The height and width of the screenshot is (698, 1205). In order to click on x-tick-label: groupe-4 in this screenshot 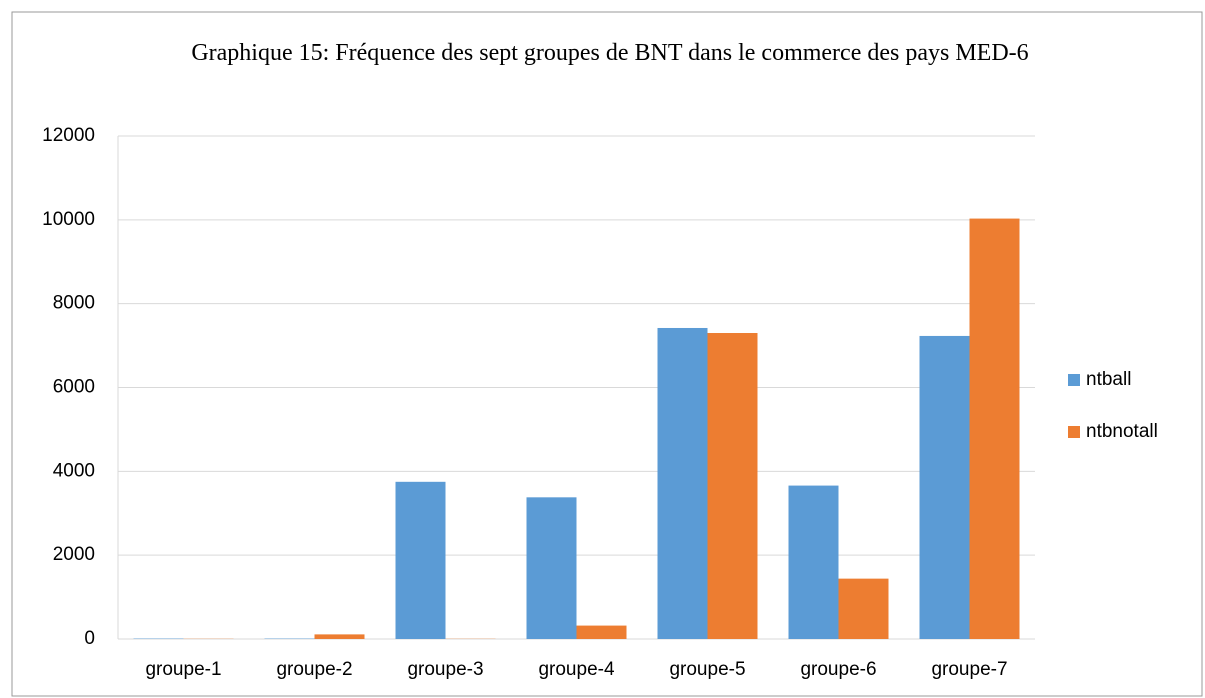, I will do `click(576, 669)`.